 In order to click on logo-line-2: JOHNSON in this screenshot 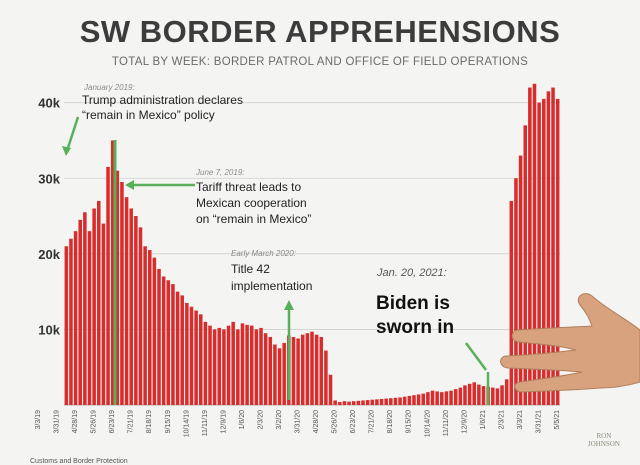, I will do `click(604, 444)`.